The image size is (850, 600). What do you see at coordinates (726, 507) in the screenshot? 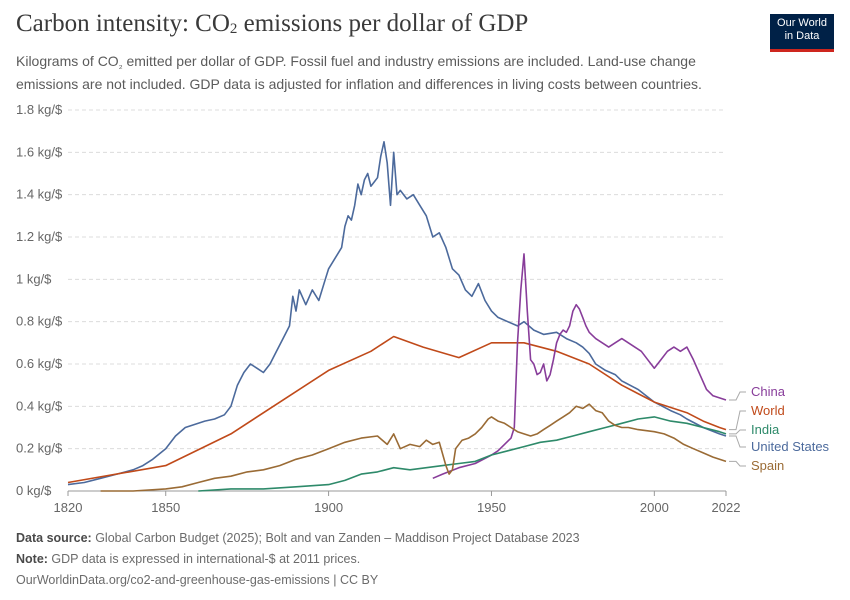
I see `x-tick-label: 2022` at bounding box center [726, 507].